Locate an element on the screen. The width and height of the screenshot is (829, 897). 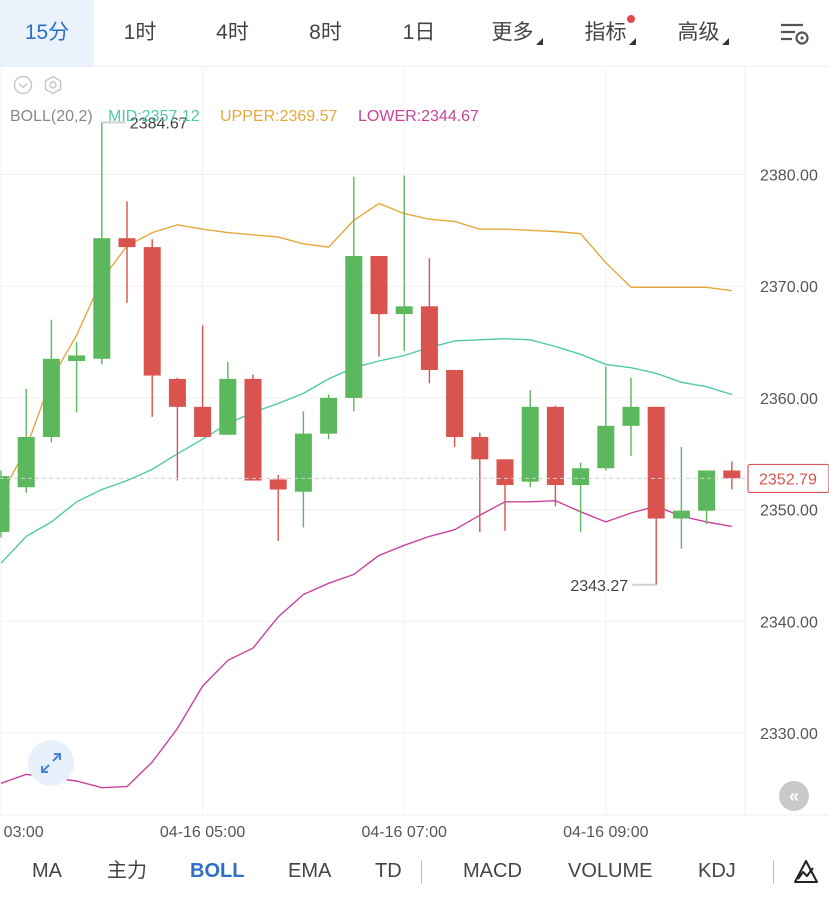
tab-divider is located at coordinates (421, 872).